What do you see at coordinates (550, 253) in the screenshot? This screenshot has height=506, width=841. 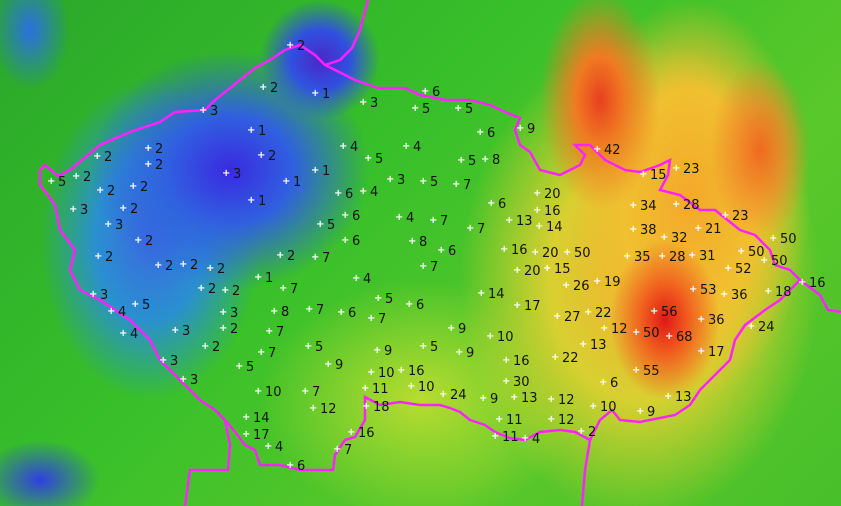 I see `station-value-label: 20` at bounding box center [550, 253].